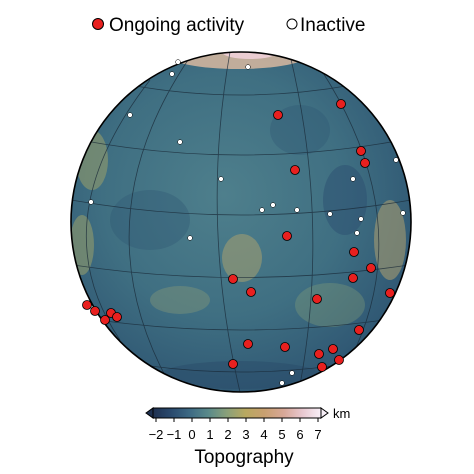 The height and width of the screenshot is (474, 474). What do you see at coordinates (299, 434) in the screenshot?
I see `colorbar-tick-label: 6` at bounding box center [299, 434].